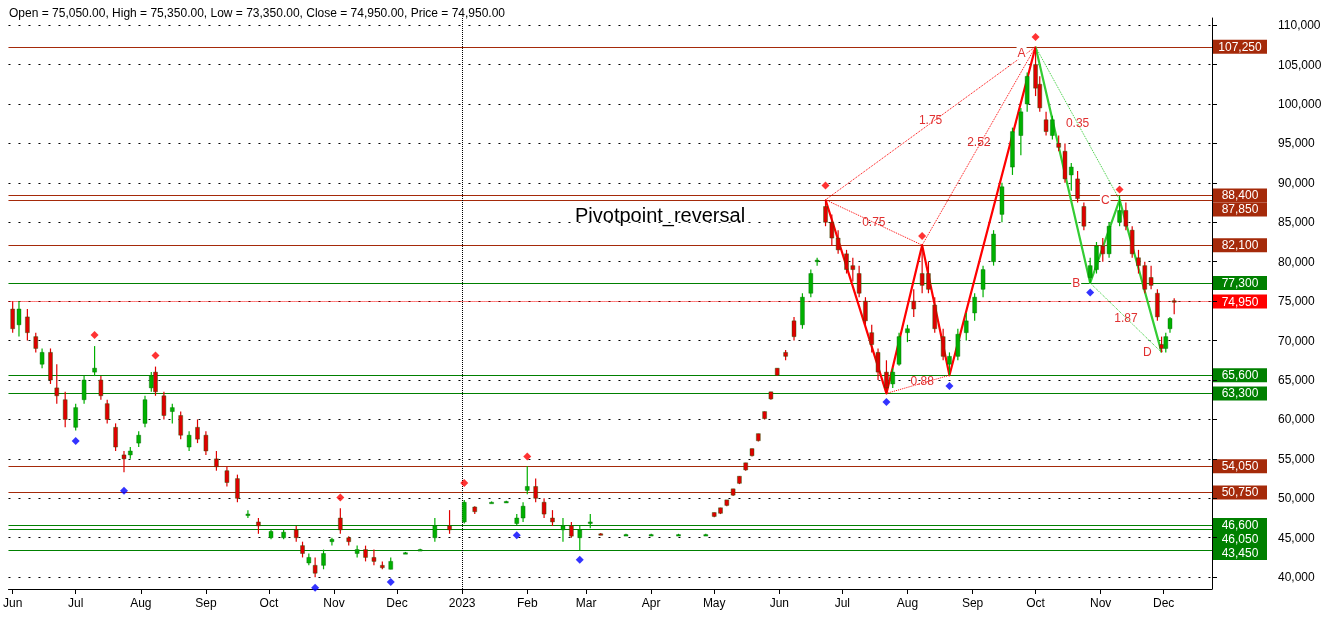 This screenshot has height=619, width=1336. I want to click on x-tick-label: 2023, so click(462, 603).